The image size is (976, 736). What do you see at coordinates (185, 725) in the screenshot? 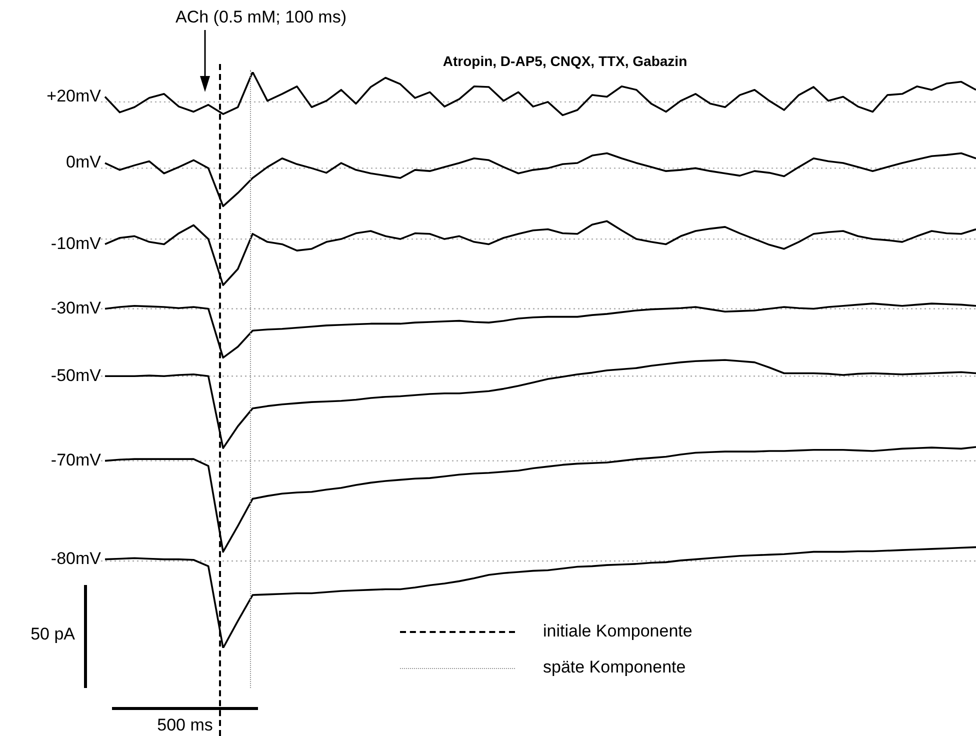
I see `text: 500 ms` at bounding box center [185, 725].